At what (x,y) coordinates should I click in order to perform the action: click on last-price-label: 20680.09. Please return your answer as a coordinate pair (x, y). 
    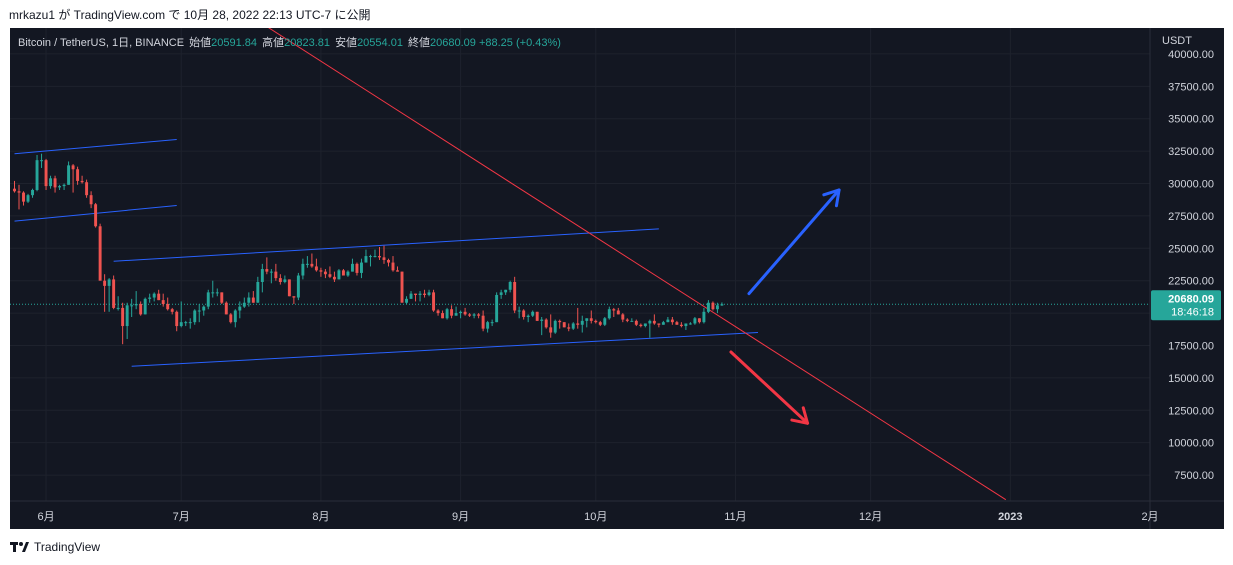
    Looking at the image, I should click on (1191, 299).